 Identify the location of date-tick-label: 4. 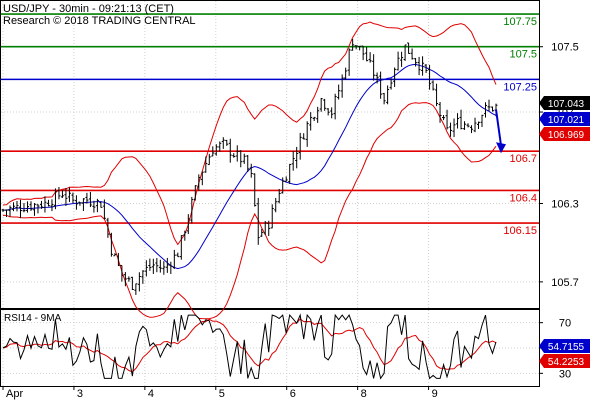
(151, 394).